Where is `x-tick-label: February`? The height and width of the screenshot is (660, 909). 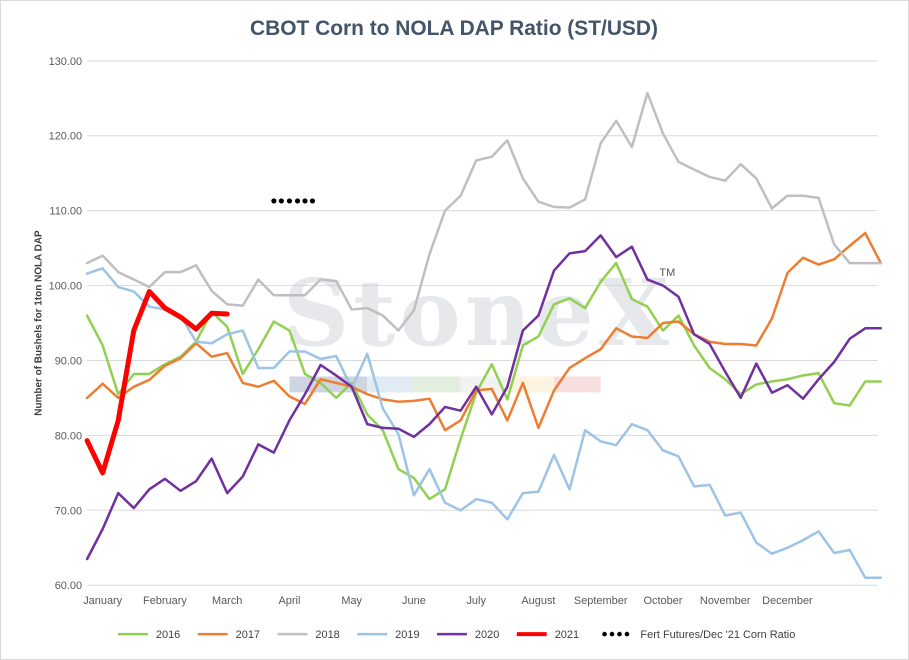 x-tick-label: February is located at coordinates (165, 601).